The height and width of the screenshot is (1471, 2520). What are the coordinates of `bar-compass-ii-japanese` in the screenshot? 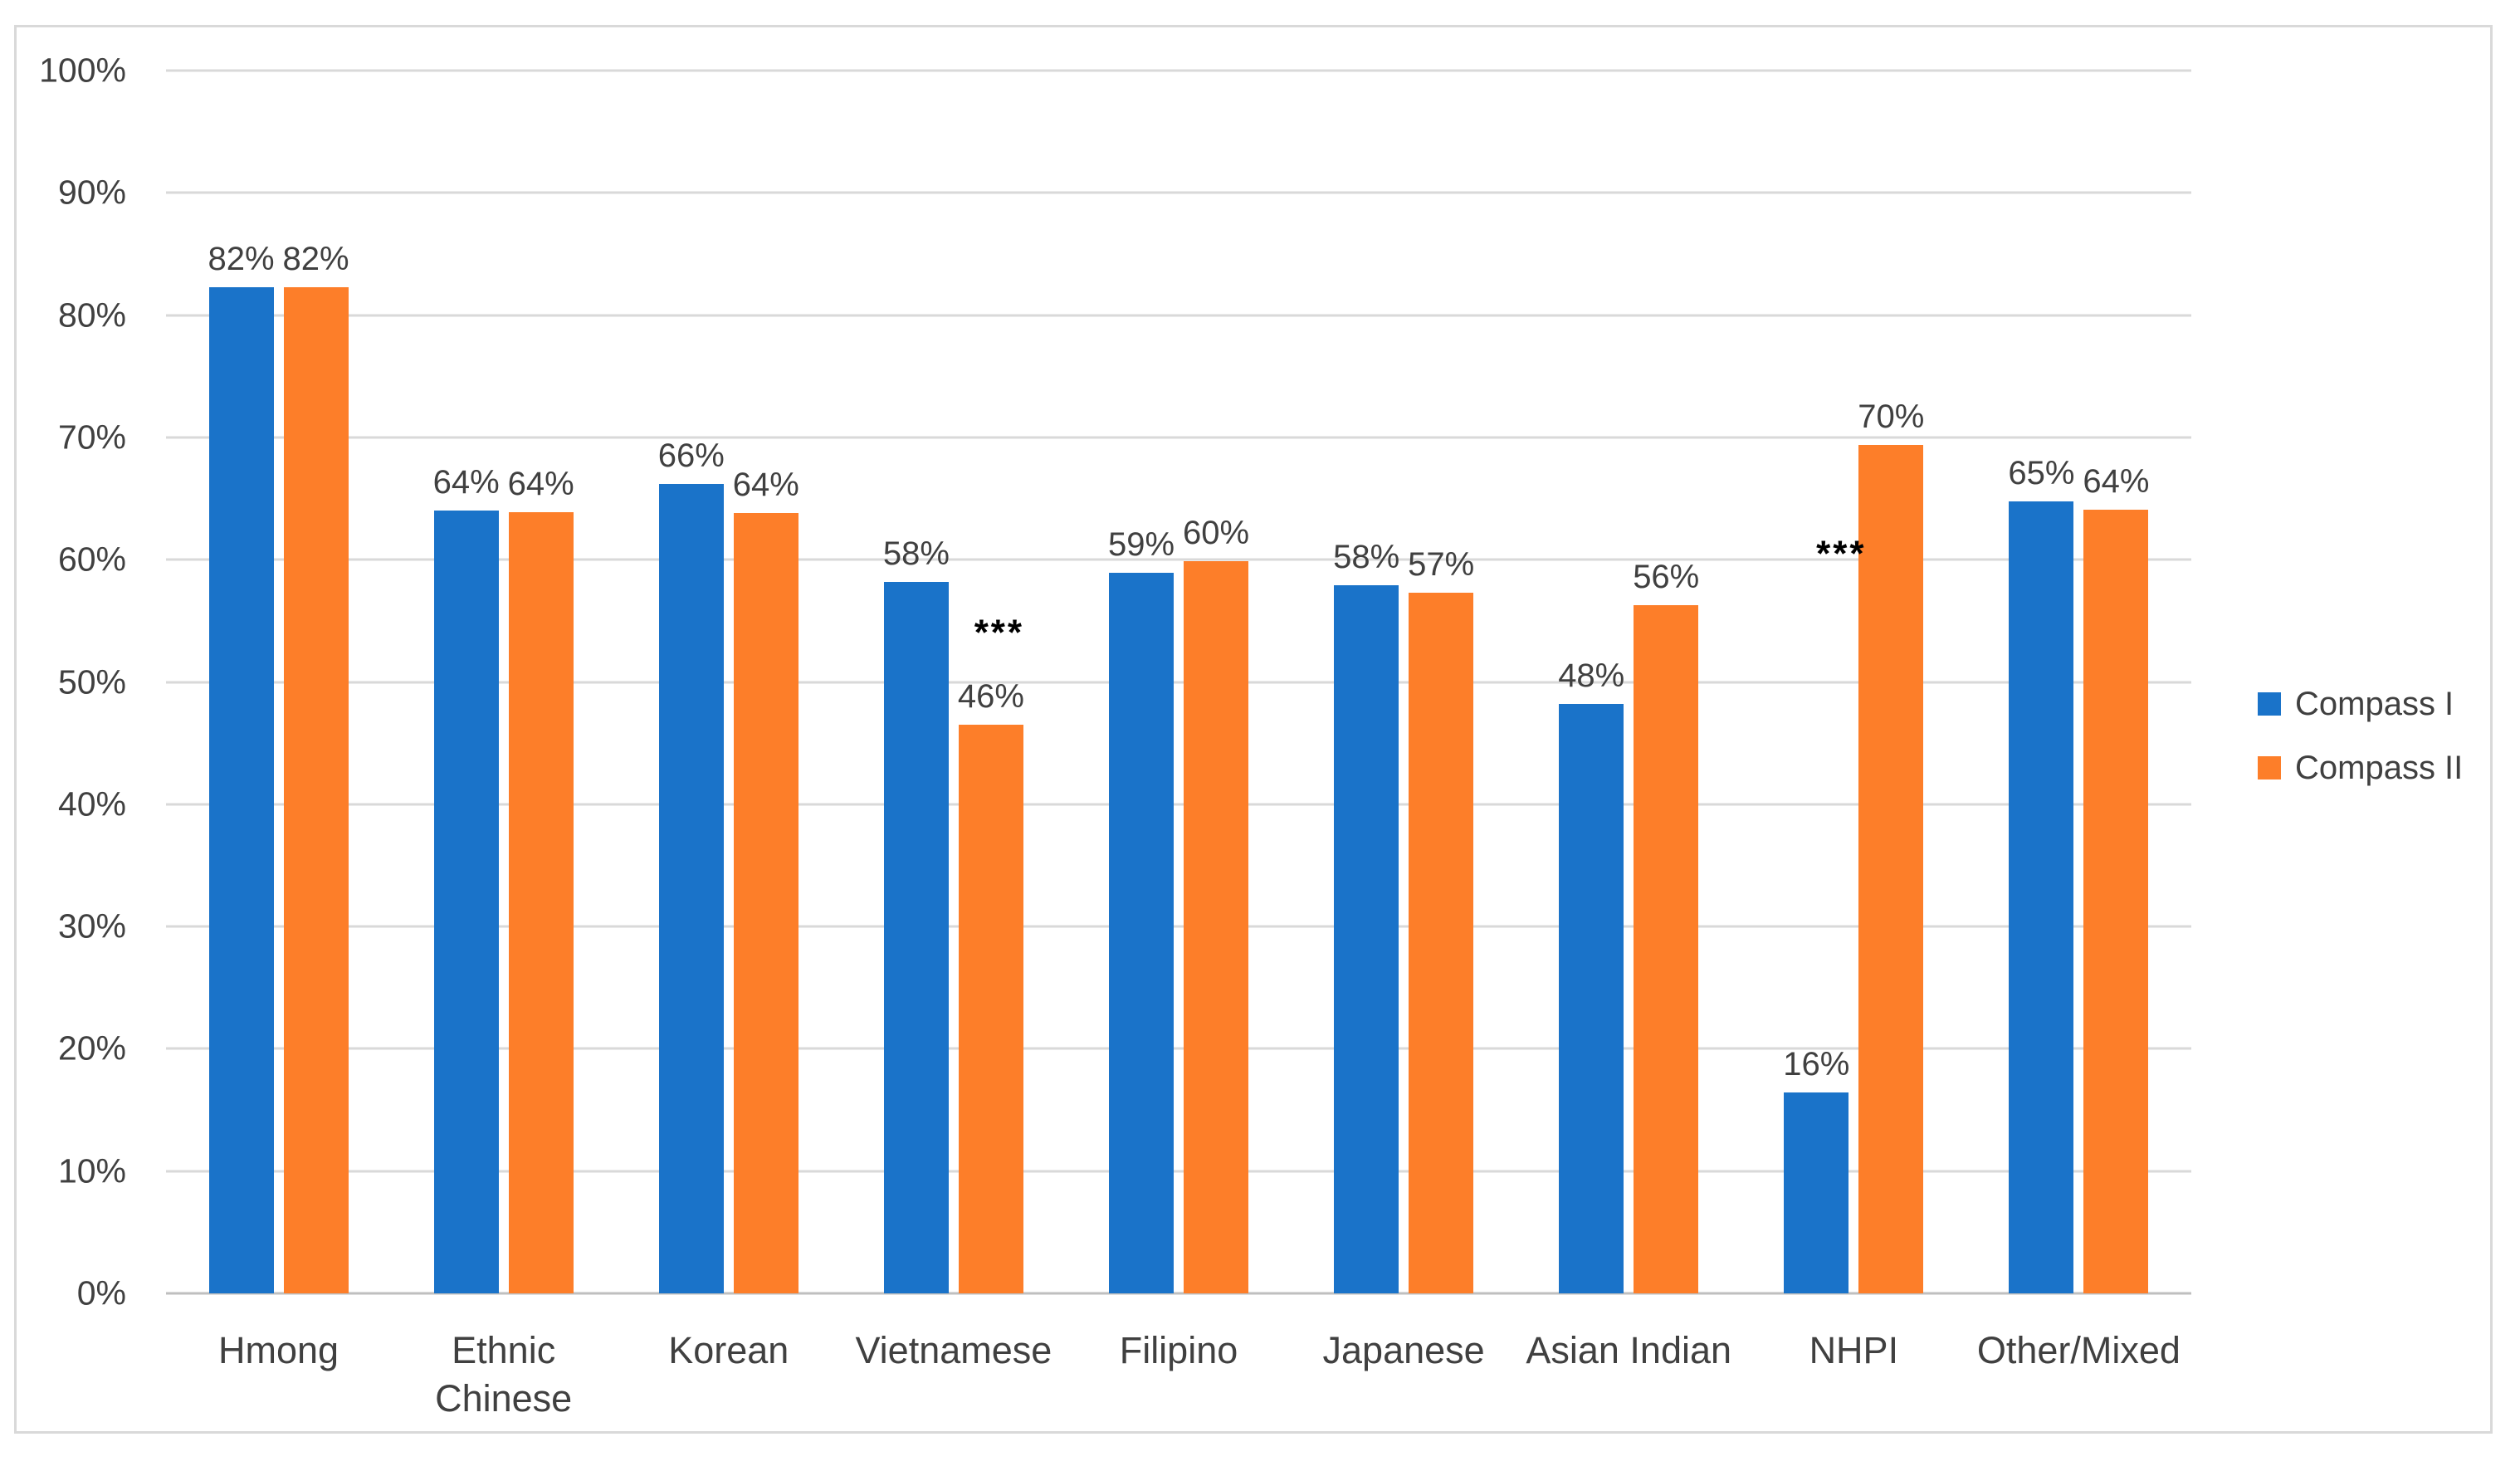 It's located at (1441, 943).